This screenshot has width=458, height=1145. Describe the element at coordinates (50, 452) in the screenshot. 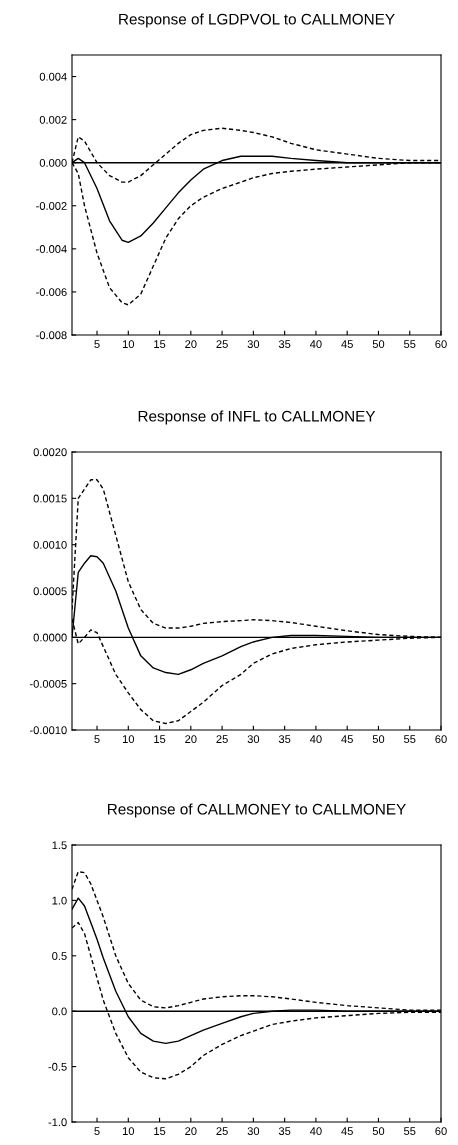

I see `y-tick-label: 0.0020` at that location.